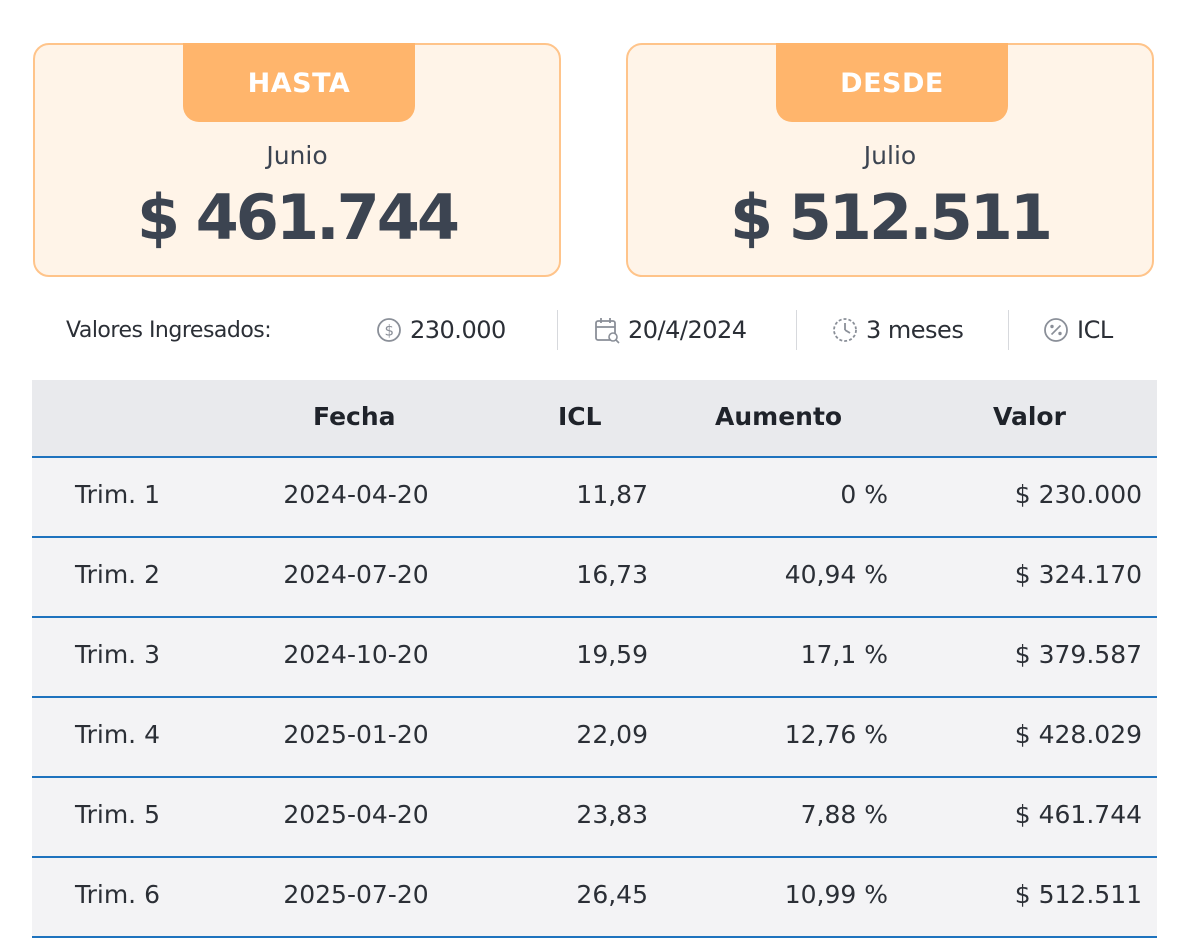  I want to click on row-date: 2024-07-20, so click(356, 574).